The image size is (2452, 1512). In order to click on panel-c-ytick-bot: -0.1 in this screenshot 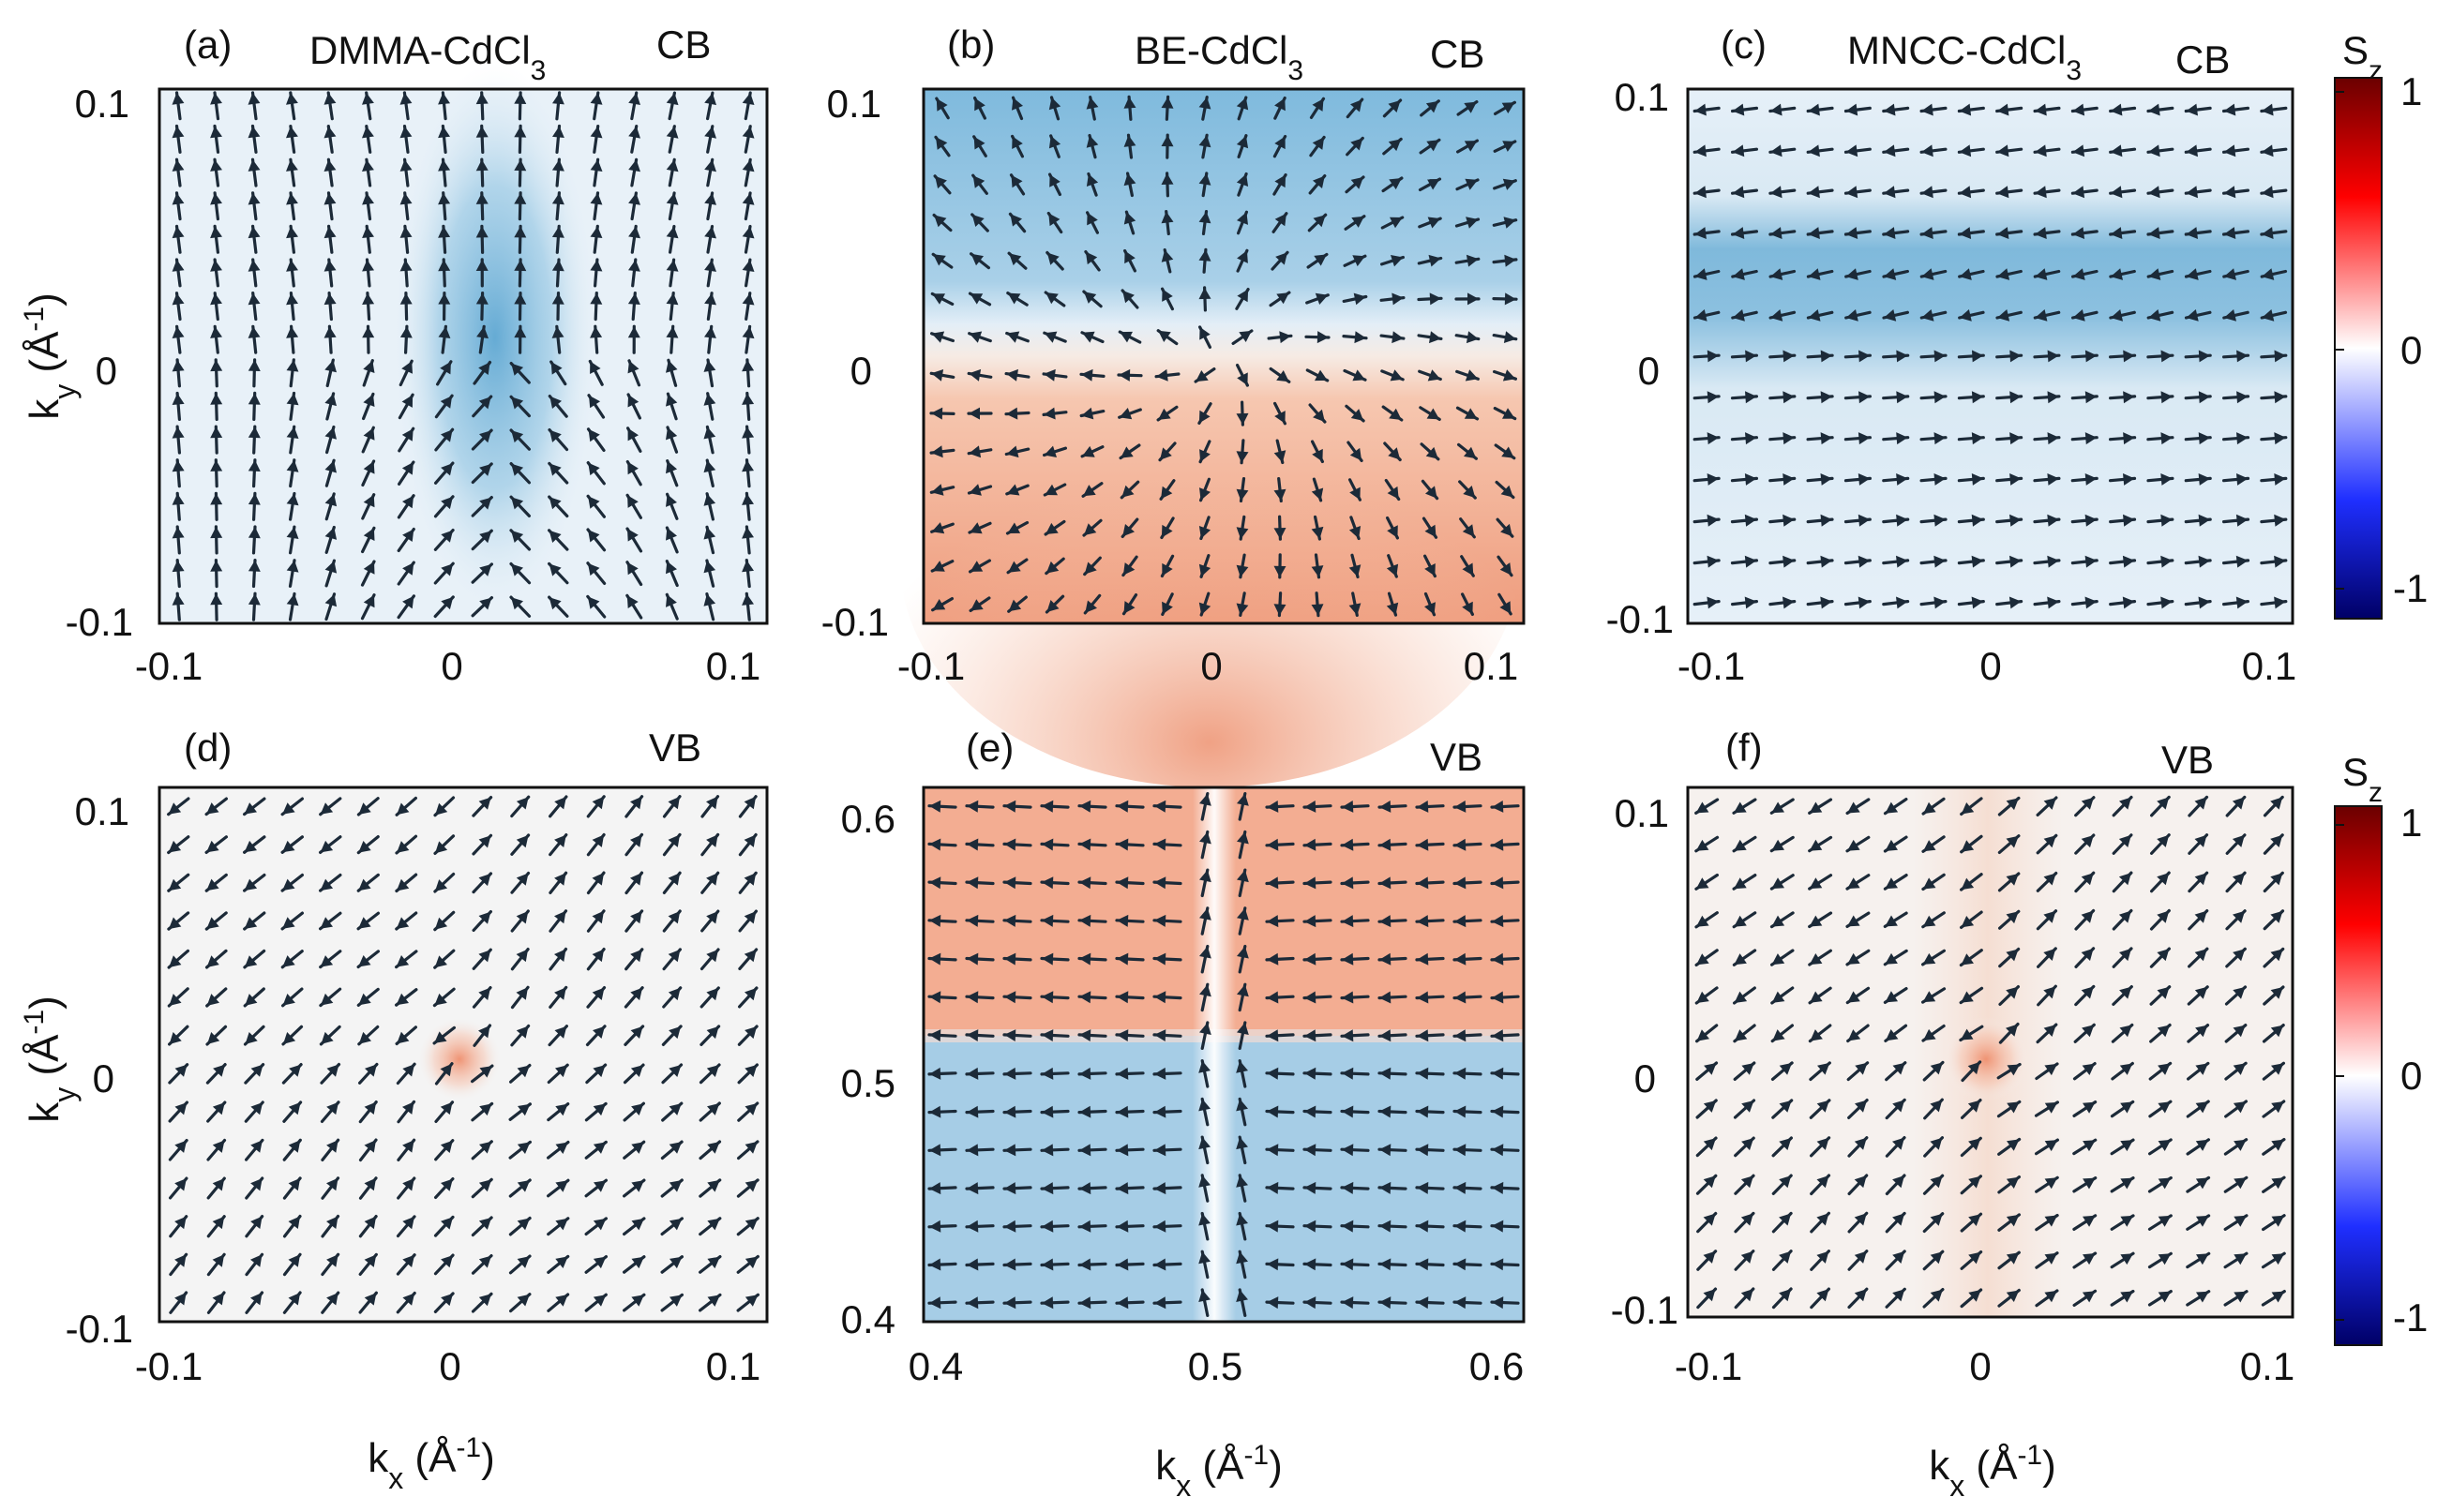, I will do `click(1640, 619)`.